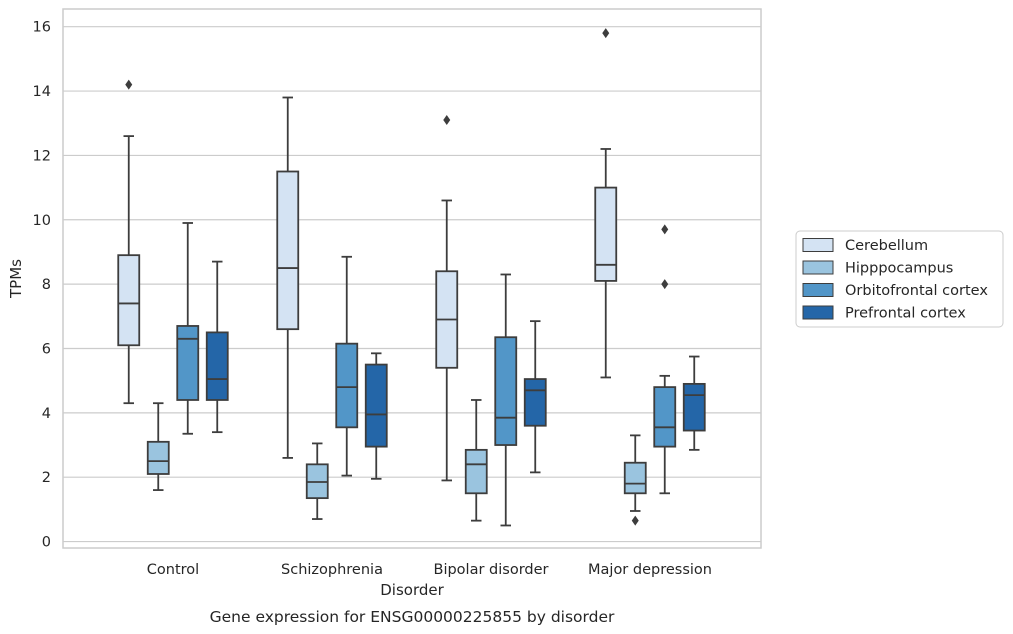 The width and height of the screenshot is (1013, 634). I want to click on legend-label: Cerebellum, so click(886, 246).